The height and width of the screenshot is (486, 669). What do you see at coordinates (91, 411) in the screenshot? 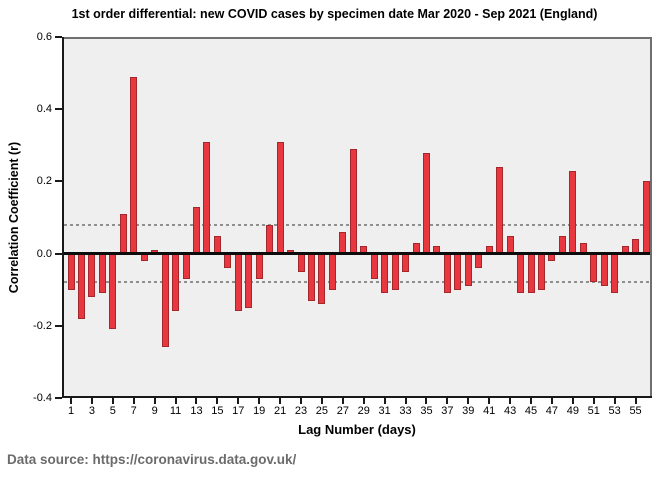
I see `x-tick-label: 3` at bounding box center [91, 411].